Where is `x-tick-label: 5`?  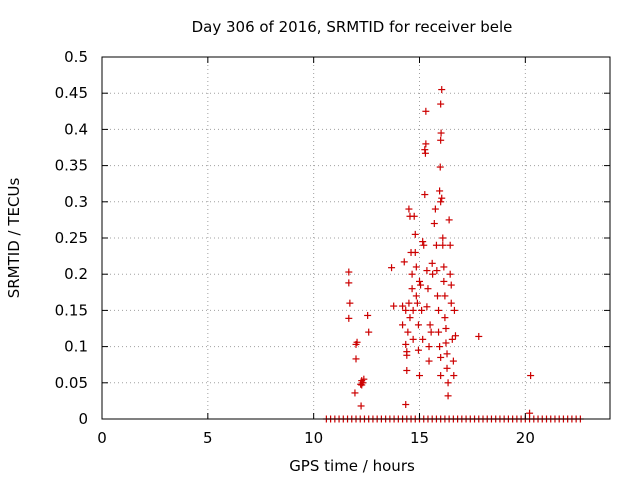
x-tick-label: 5 is located at coordinates (208, 438).